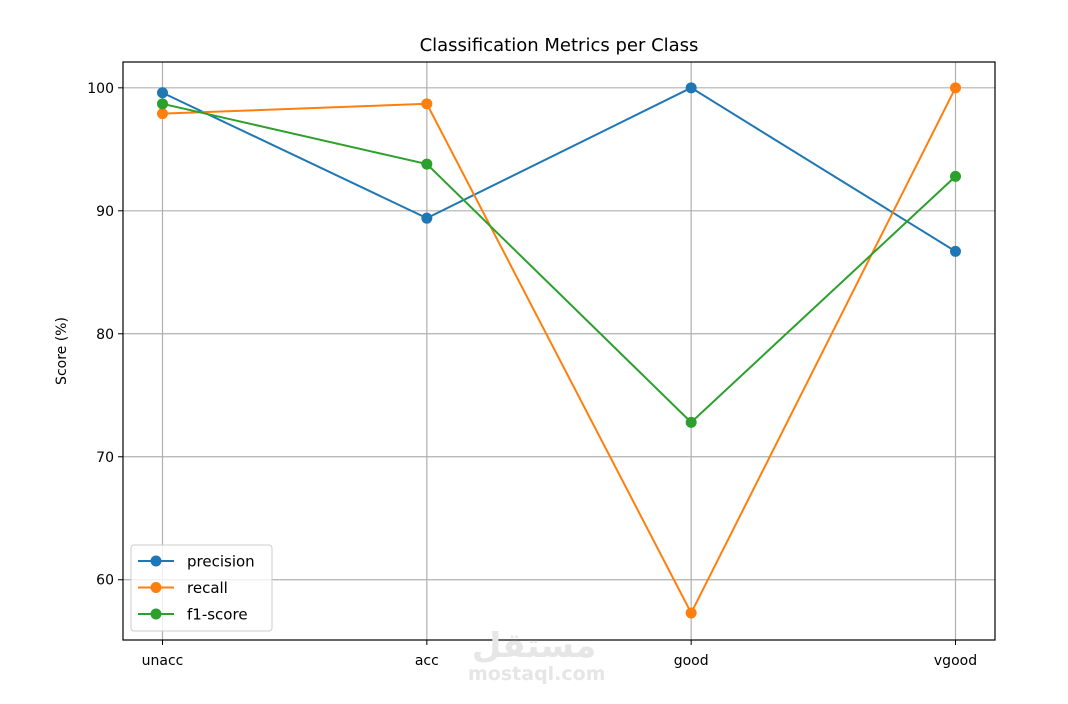  I want to click on watermark: مستقل mostaql.com, so click(537, 655).